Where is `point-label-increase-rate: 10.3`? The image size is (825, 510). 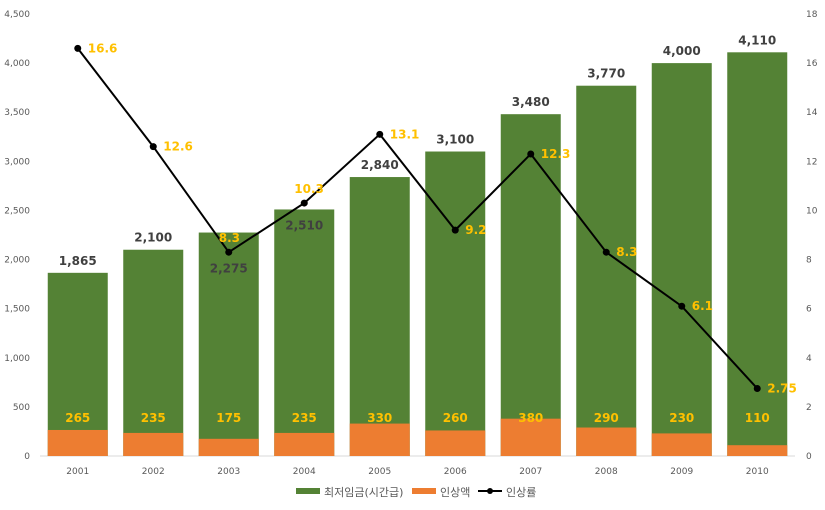
point-label-increase-rate: 10.3 is located at coordinates (309, 189).